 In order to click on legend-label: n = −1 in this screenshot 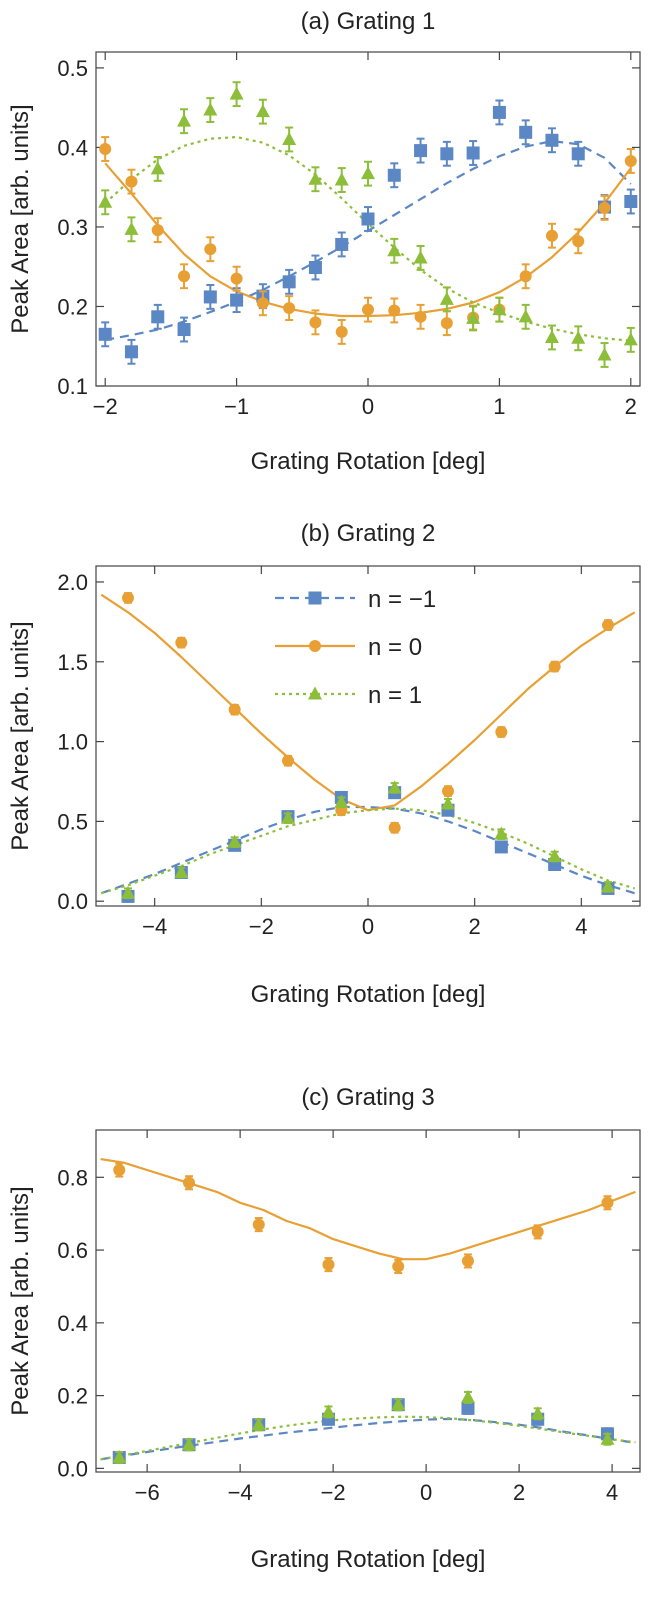, I will do `click(402, 599)`.